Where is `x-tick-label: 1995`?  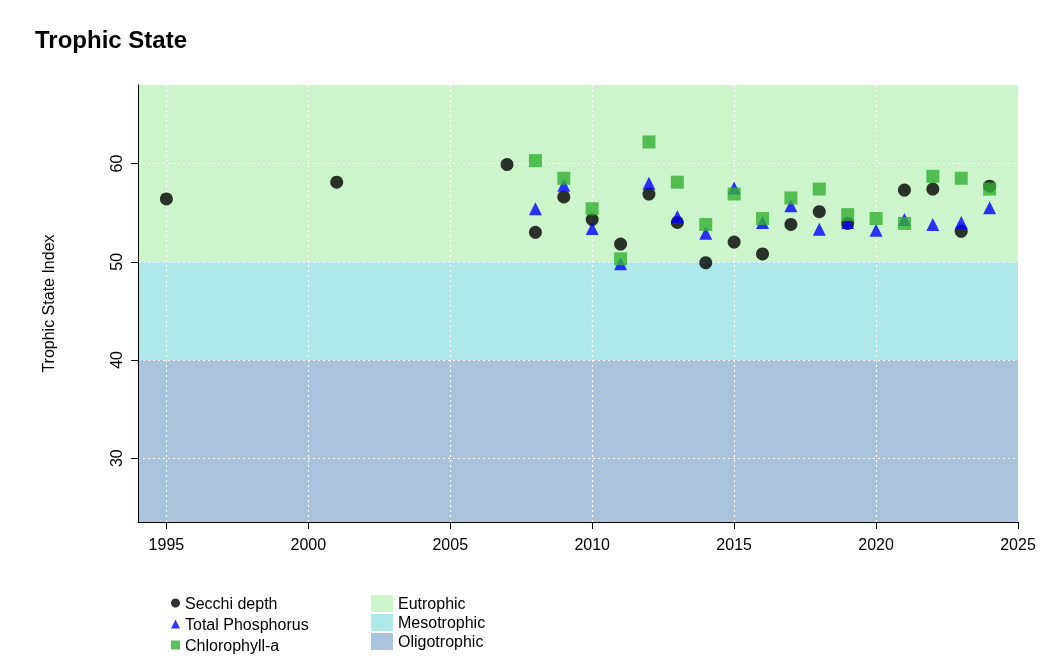
x-tick-label: 1995 is located at coordinates (166, 544).